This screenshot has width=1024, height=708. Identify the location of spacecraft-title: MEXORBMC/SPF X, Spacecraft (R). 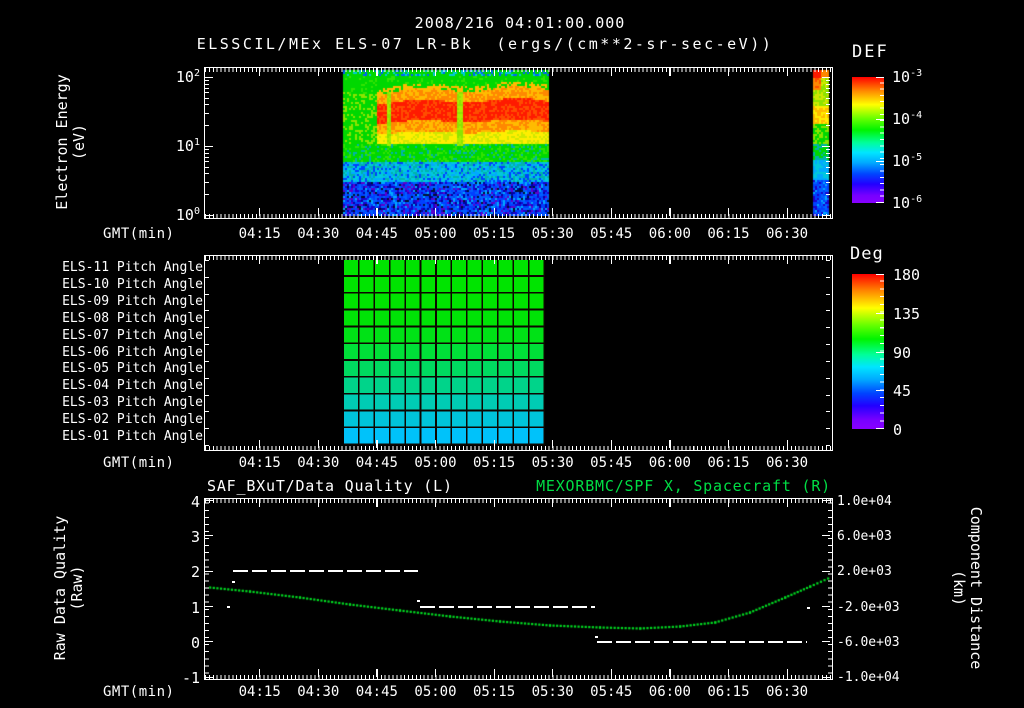
(683, 486).